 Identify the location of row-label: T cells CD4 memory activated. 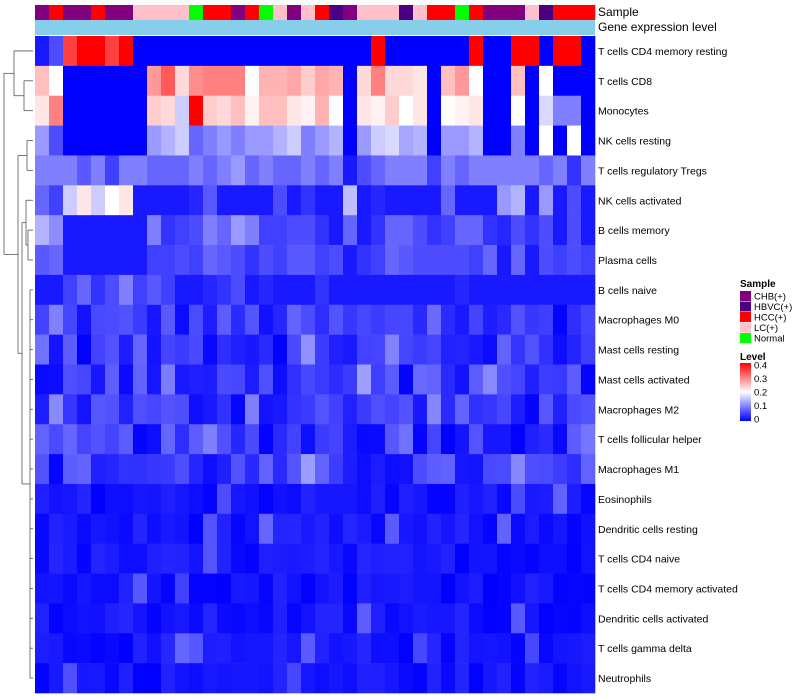
(668, 589).